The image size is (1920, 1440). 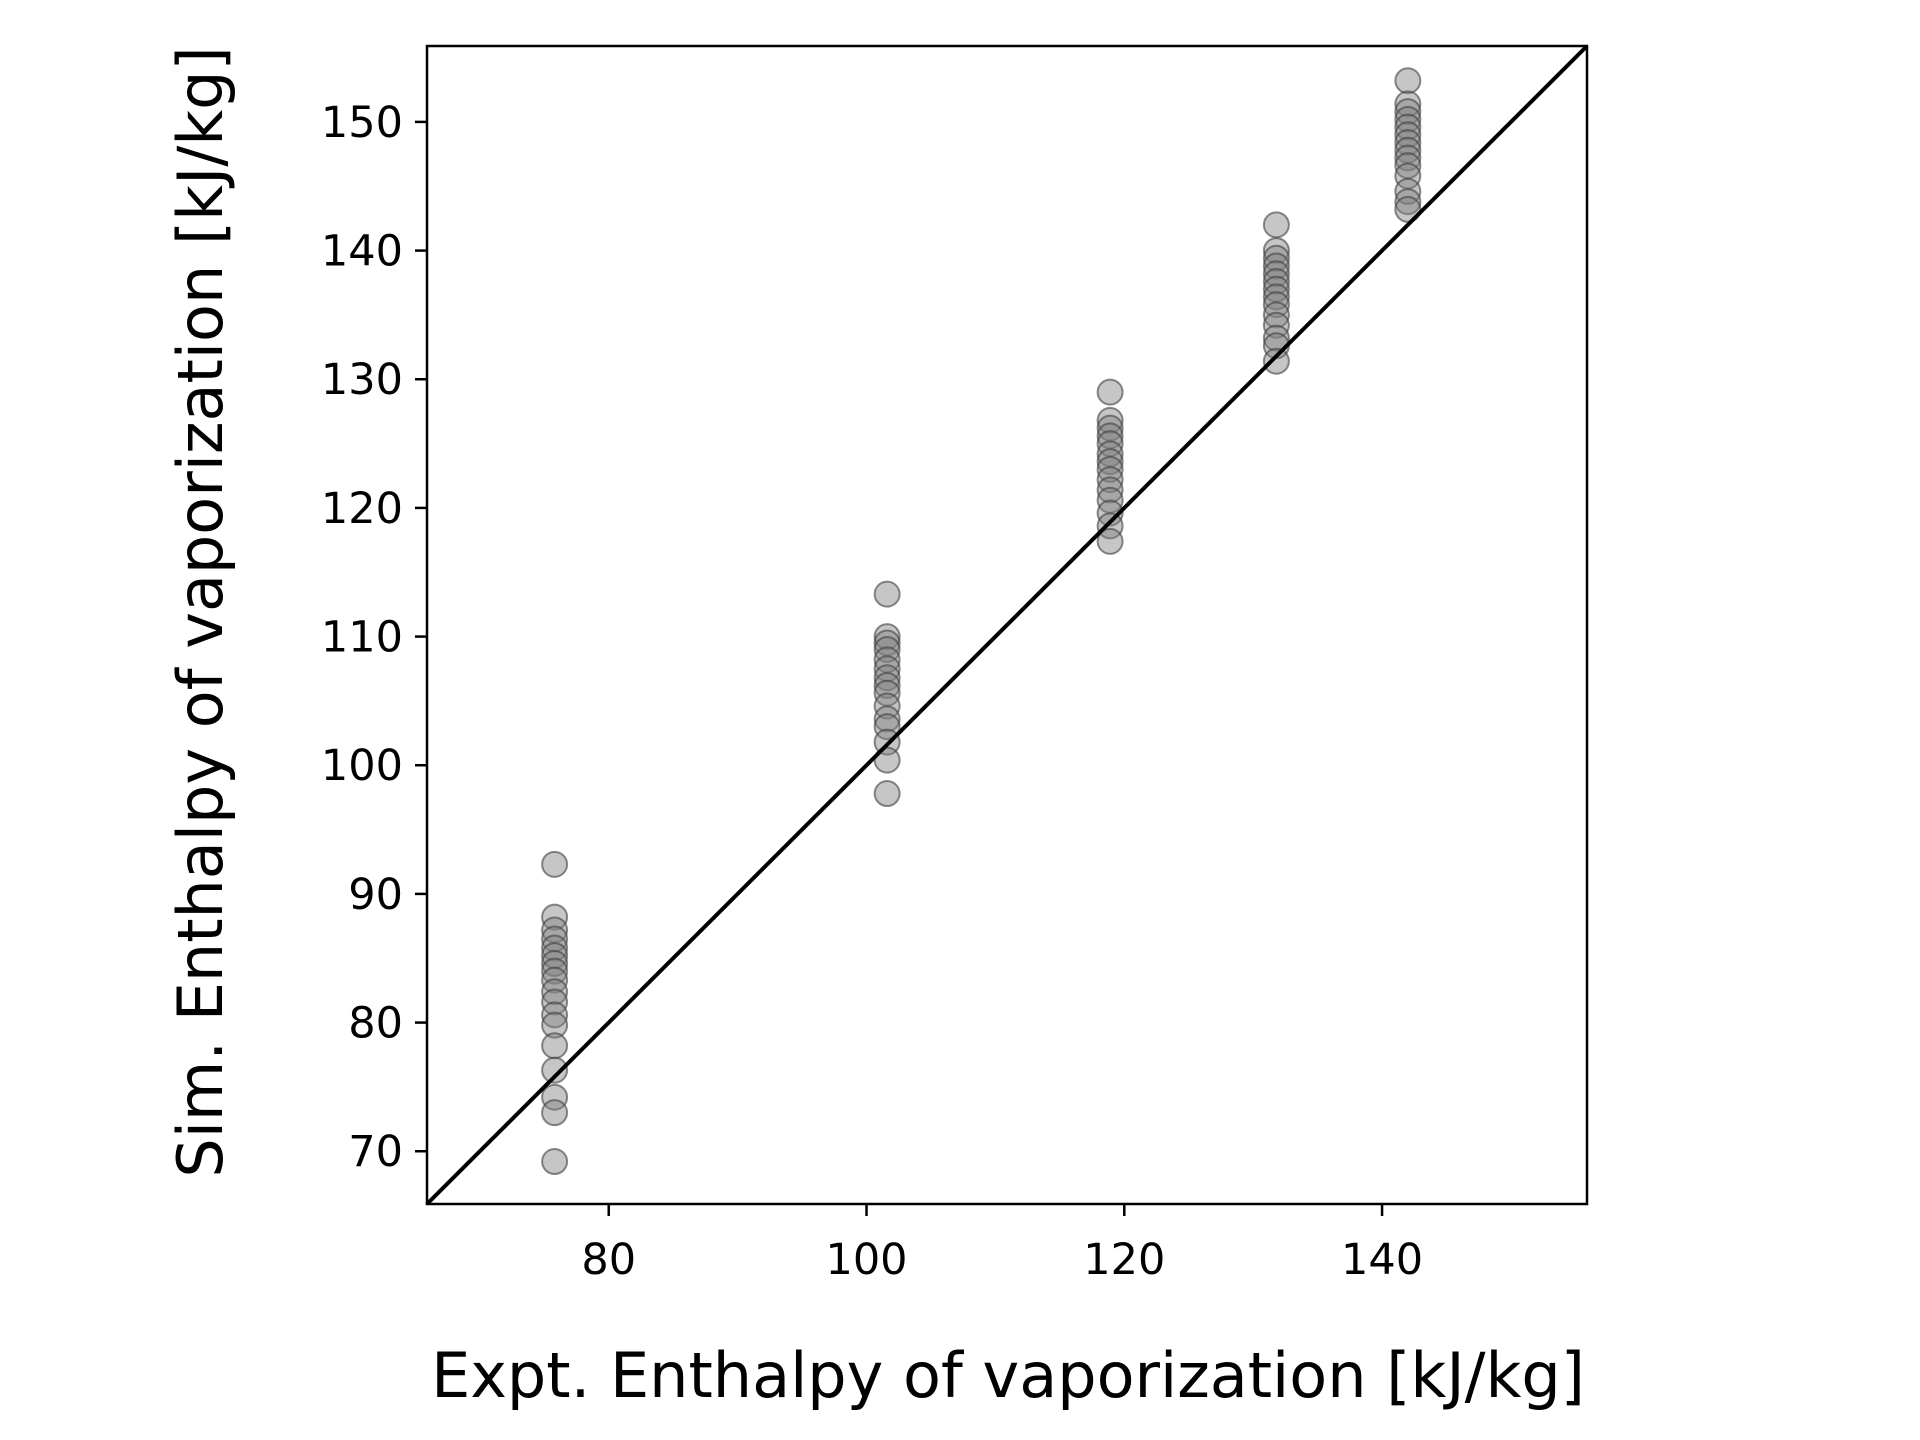 I want to click on y-axis-ticks: 70 80 90 100 110 120 130 140 150, so click(x=374, y=637).